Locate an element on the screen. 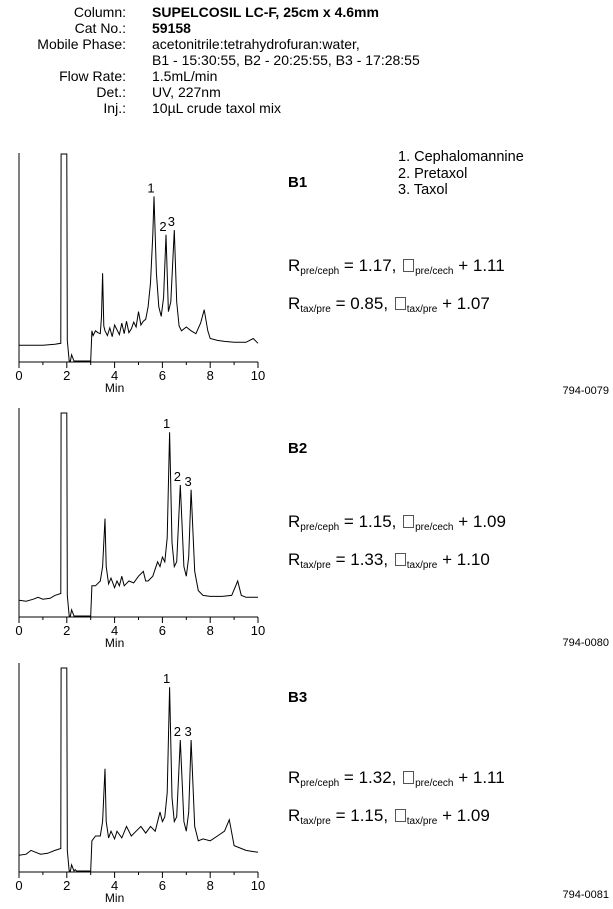 The image size is (613, 909). detector-label: Det.: is located at coordinates (111, 92).